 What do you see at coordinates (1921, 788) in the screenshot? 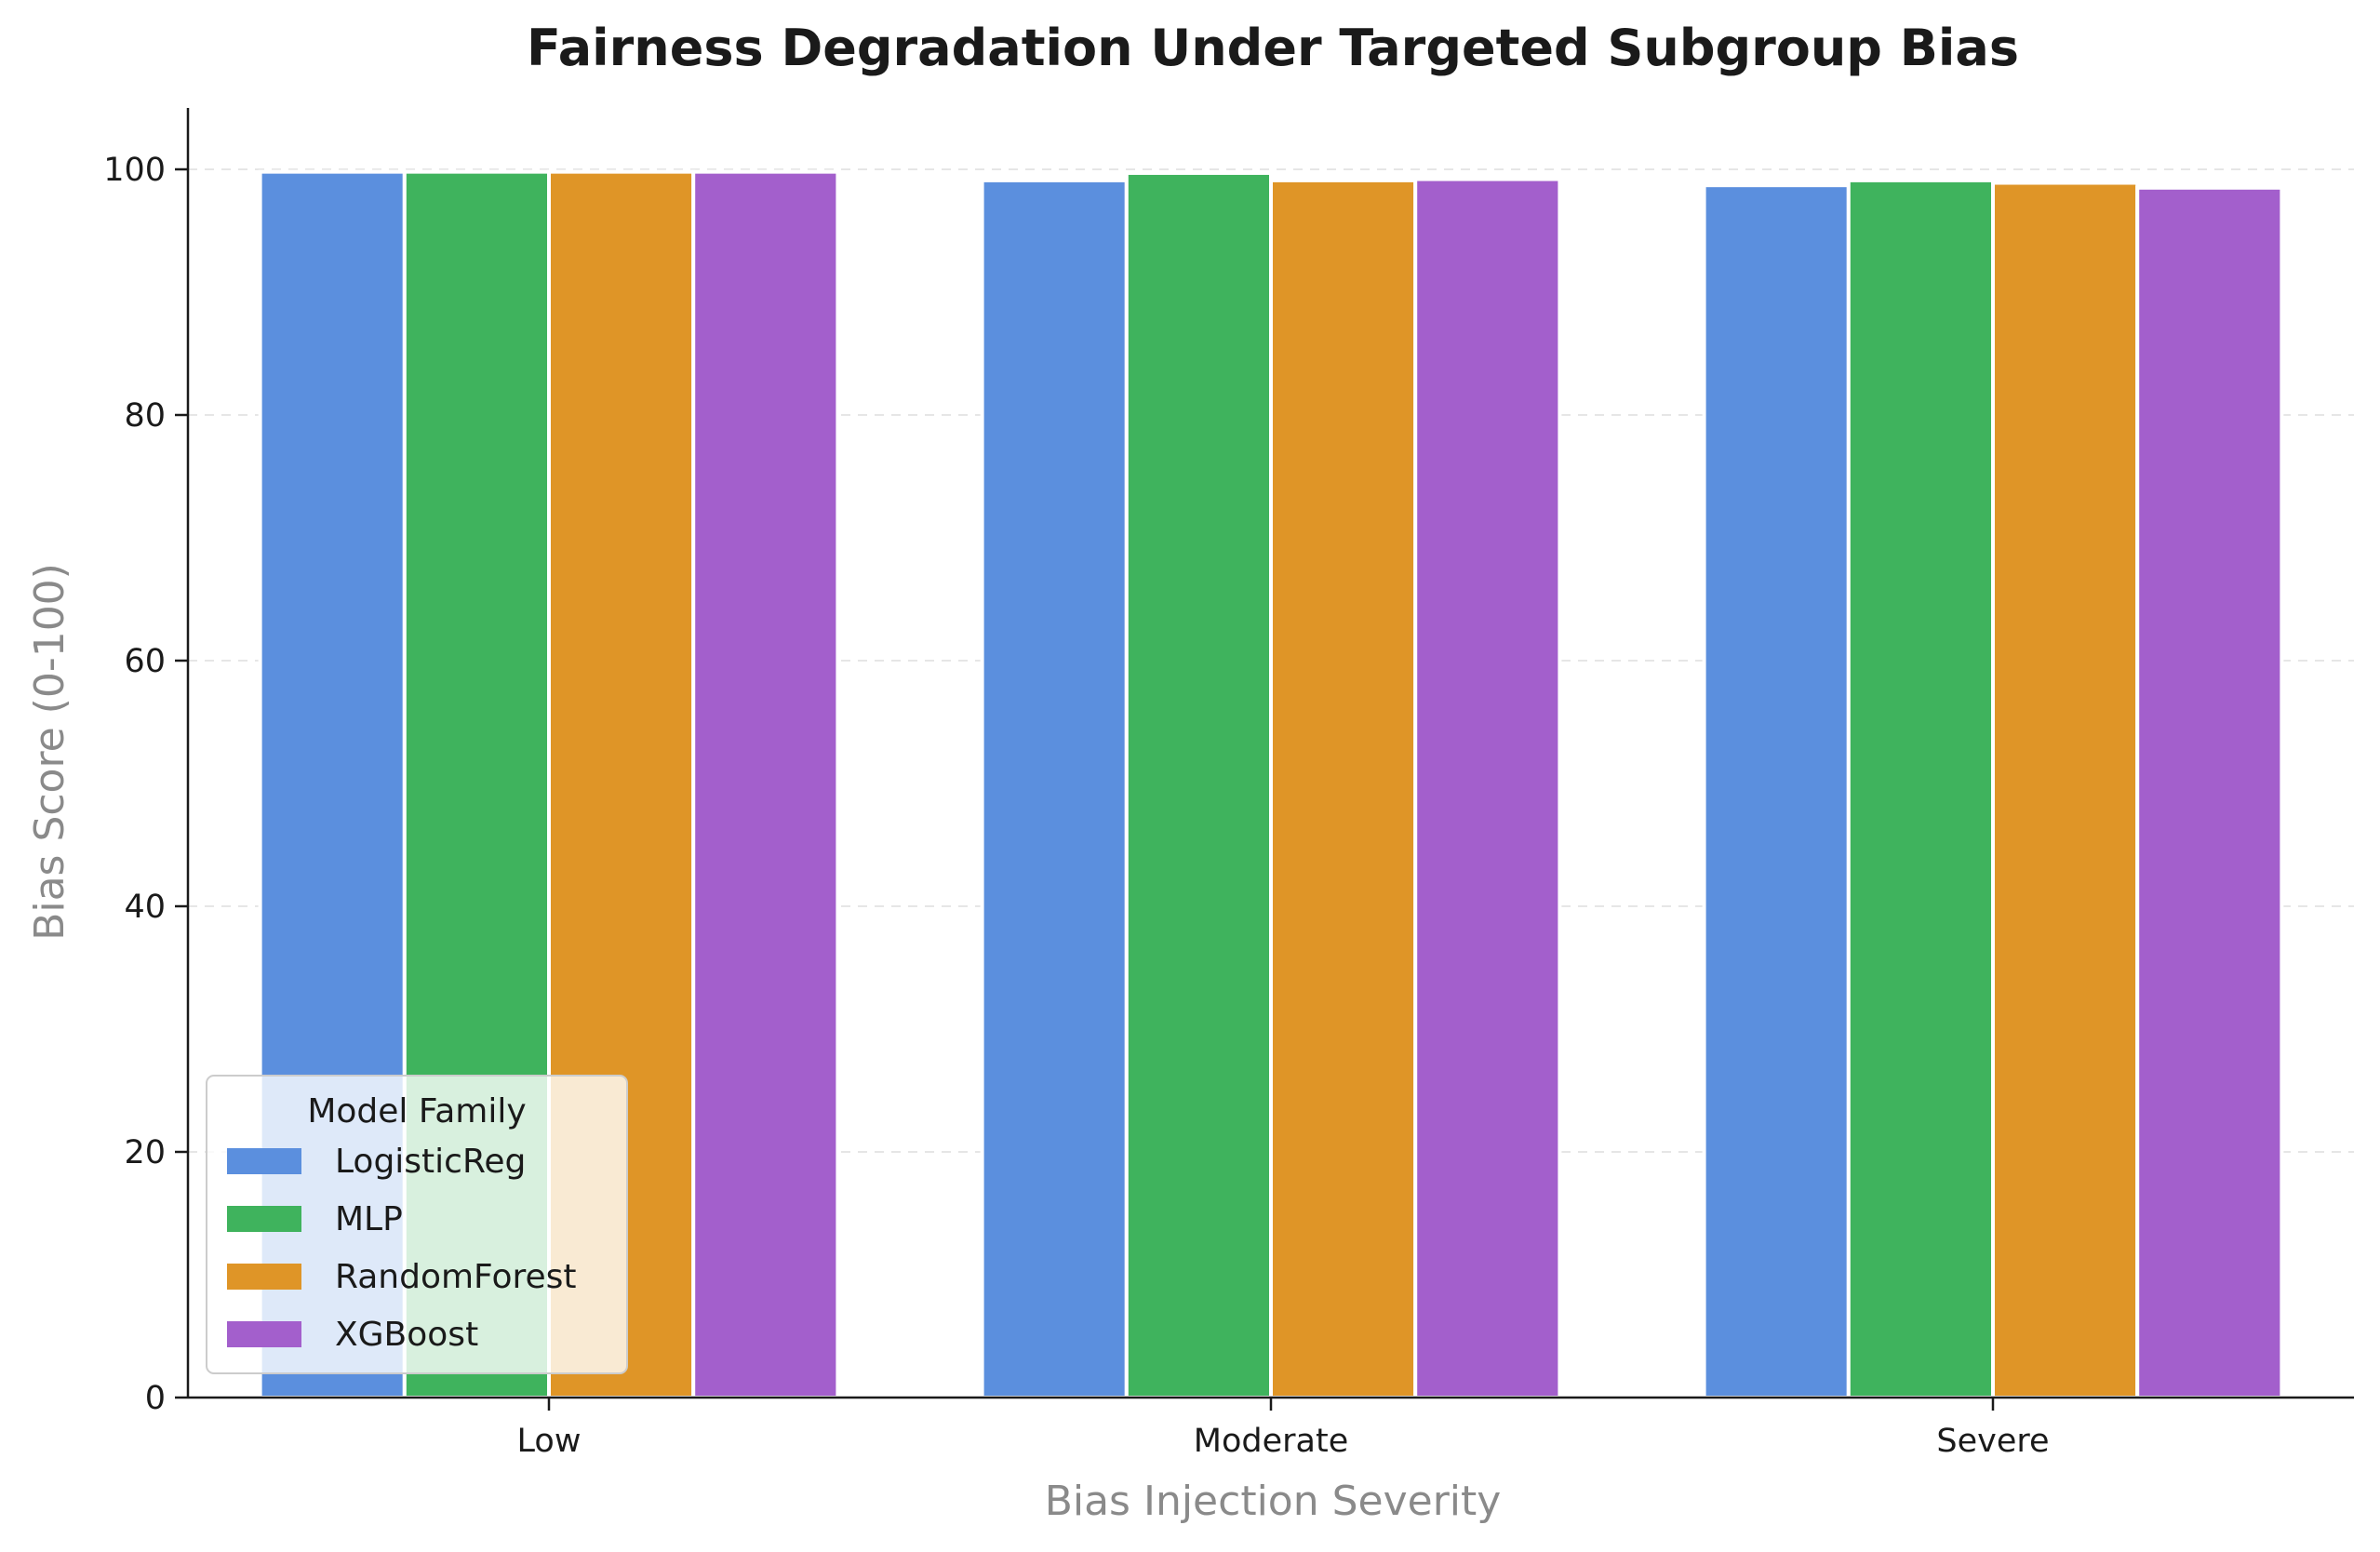
I see `bar-mlp-severe` at bounding box center [1921, 788].